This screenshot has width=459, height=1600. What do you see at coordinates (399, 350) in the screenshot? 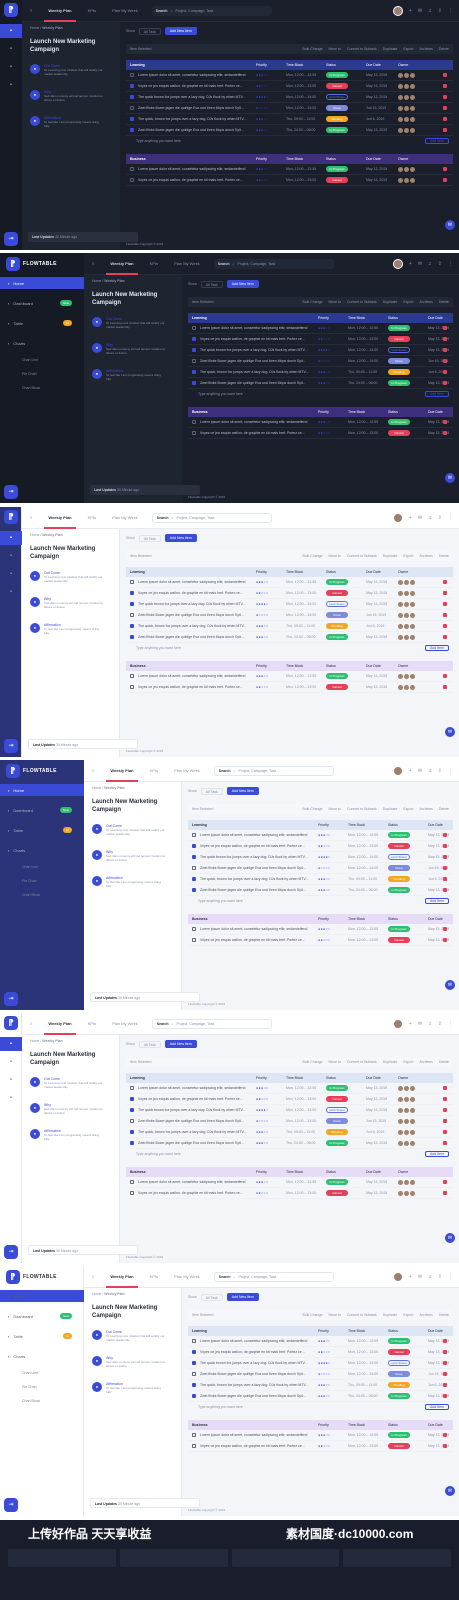
I see `status-badge: Hold Status` at bounding box center [399, 350].